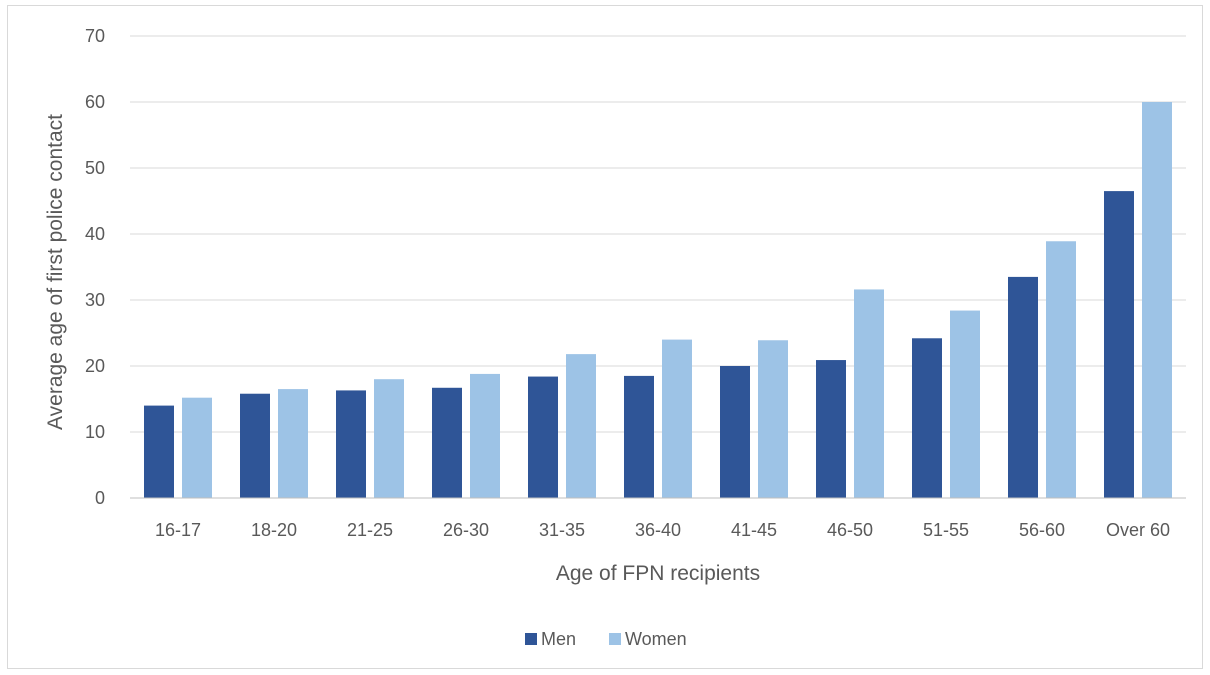 This screenshot has height=675, width=1210. Describe the element at coordinates (95, 168) in the screenshot. I see `y-tick-label: 50` at that location.